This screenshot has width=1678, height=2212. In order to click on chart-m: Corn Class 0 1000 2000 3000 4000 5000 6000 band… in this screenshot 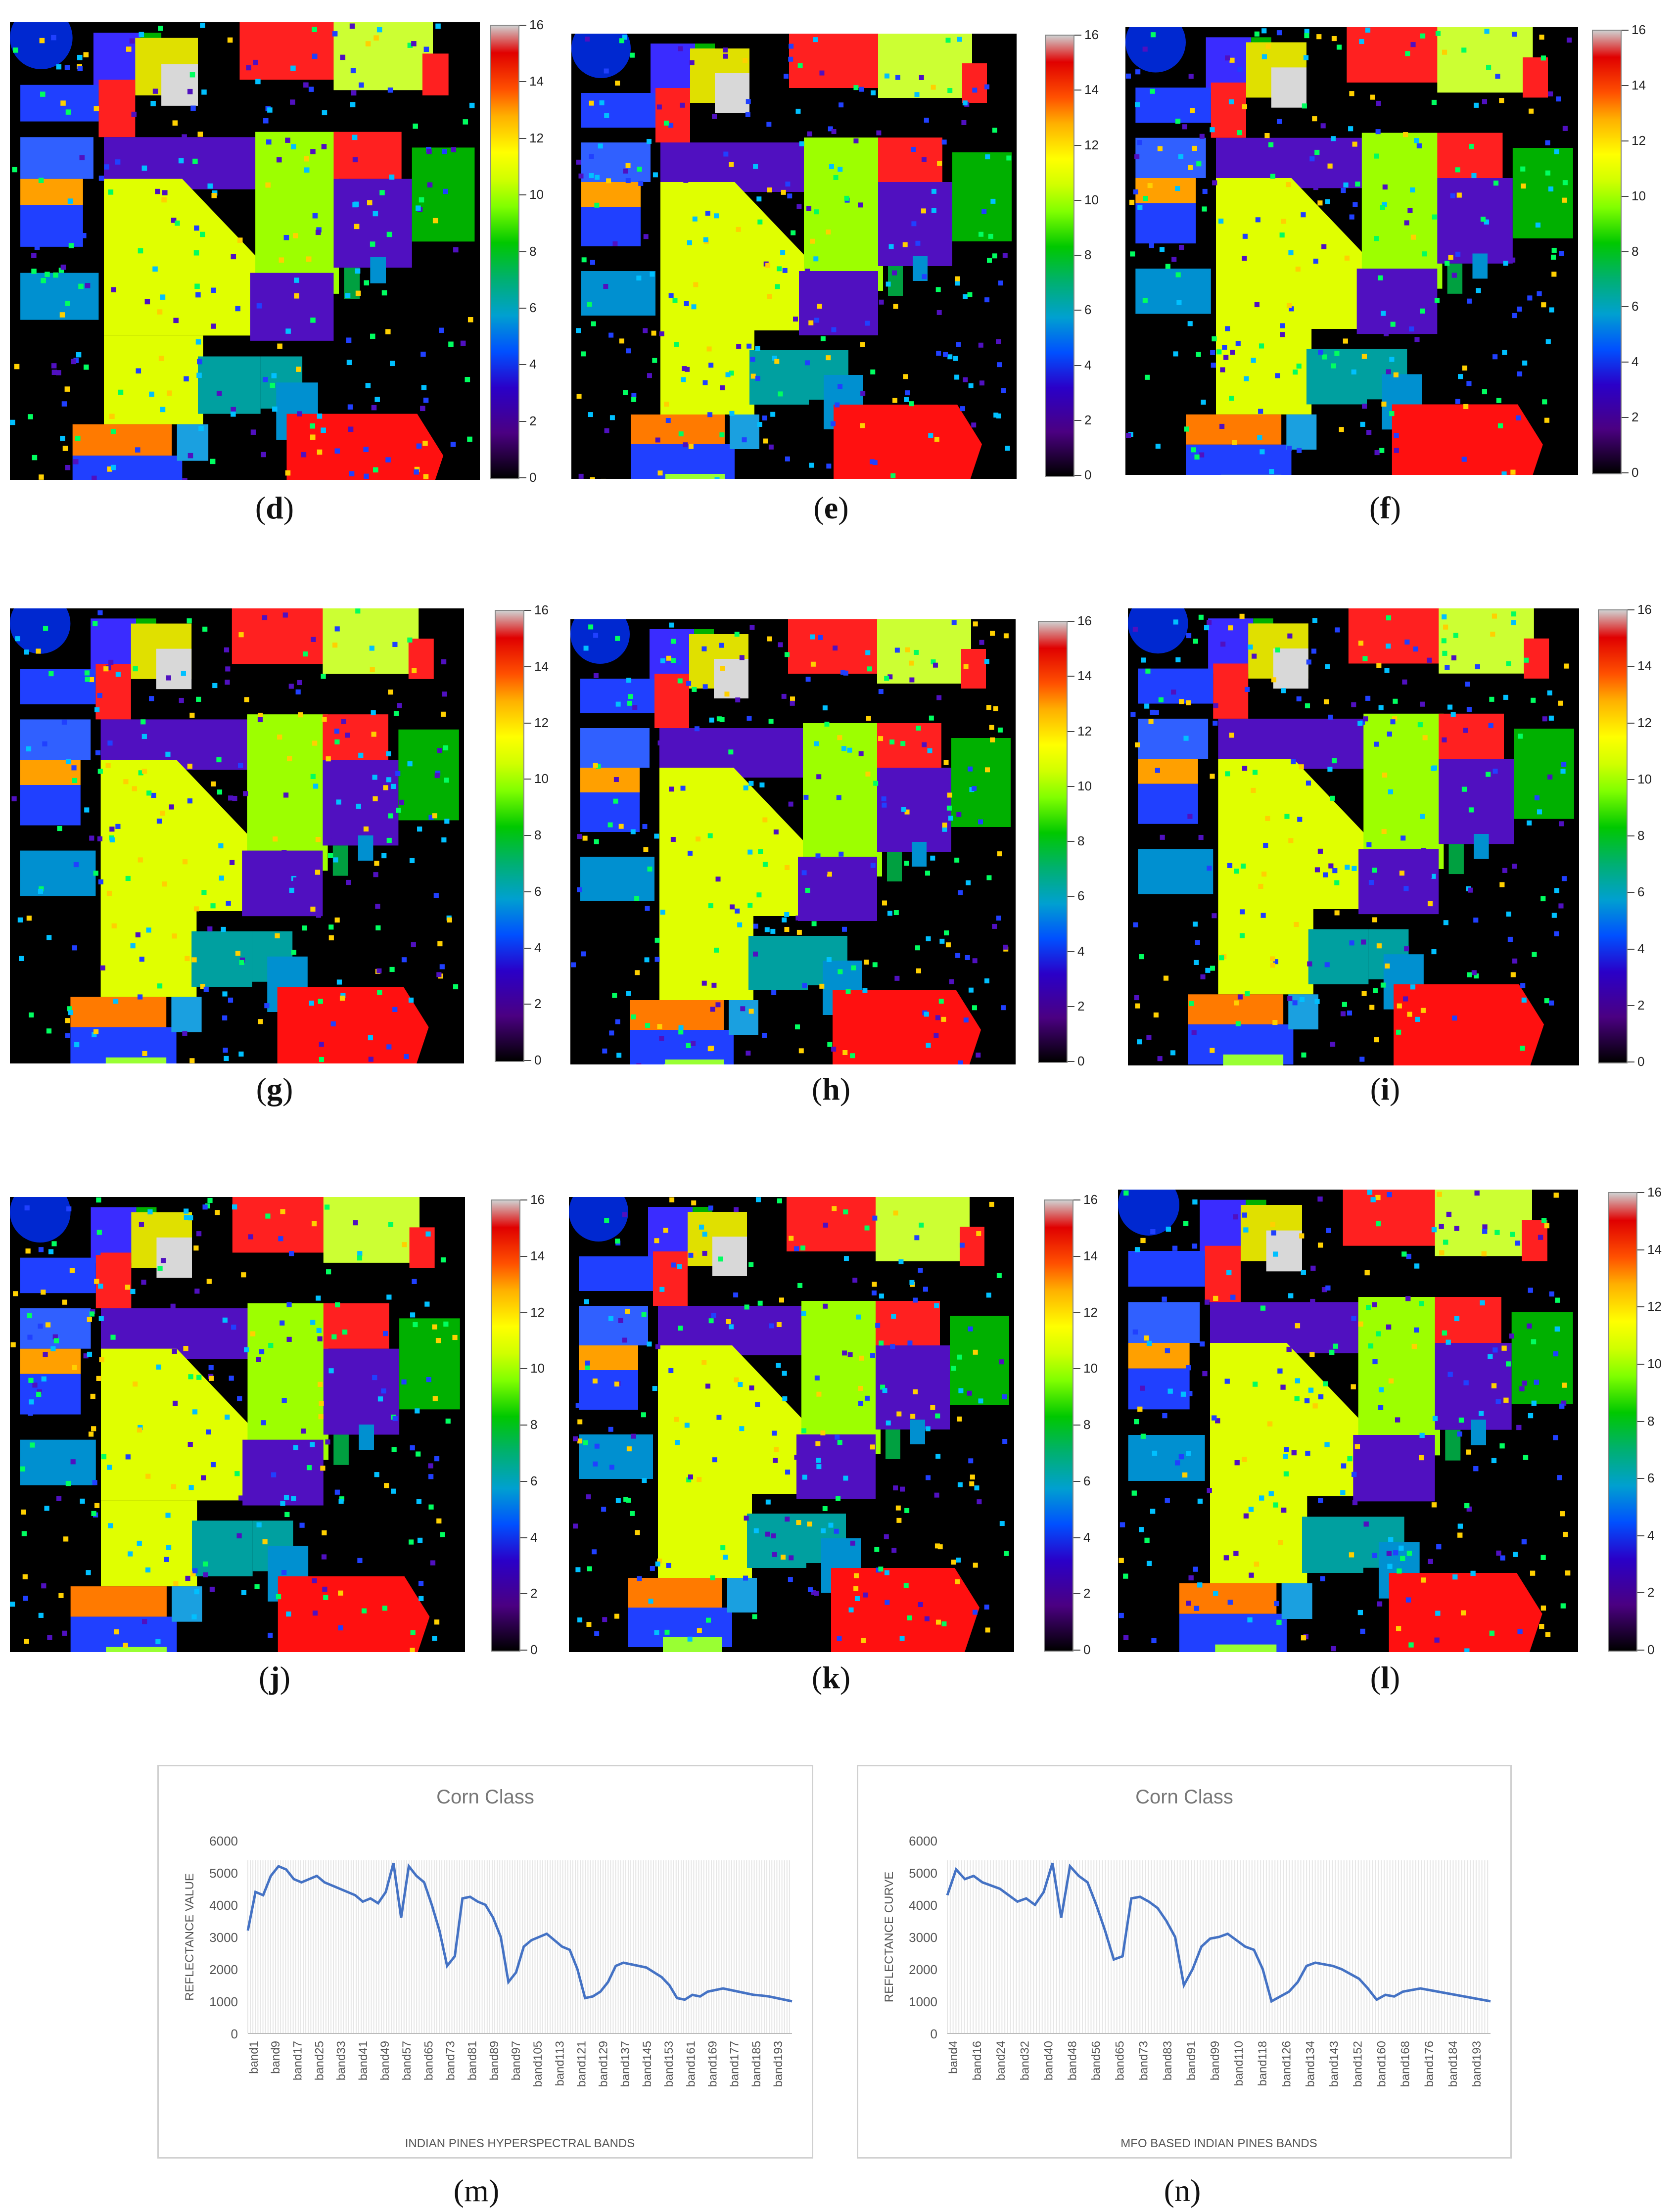, I will do `click(485, 1962)`.